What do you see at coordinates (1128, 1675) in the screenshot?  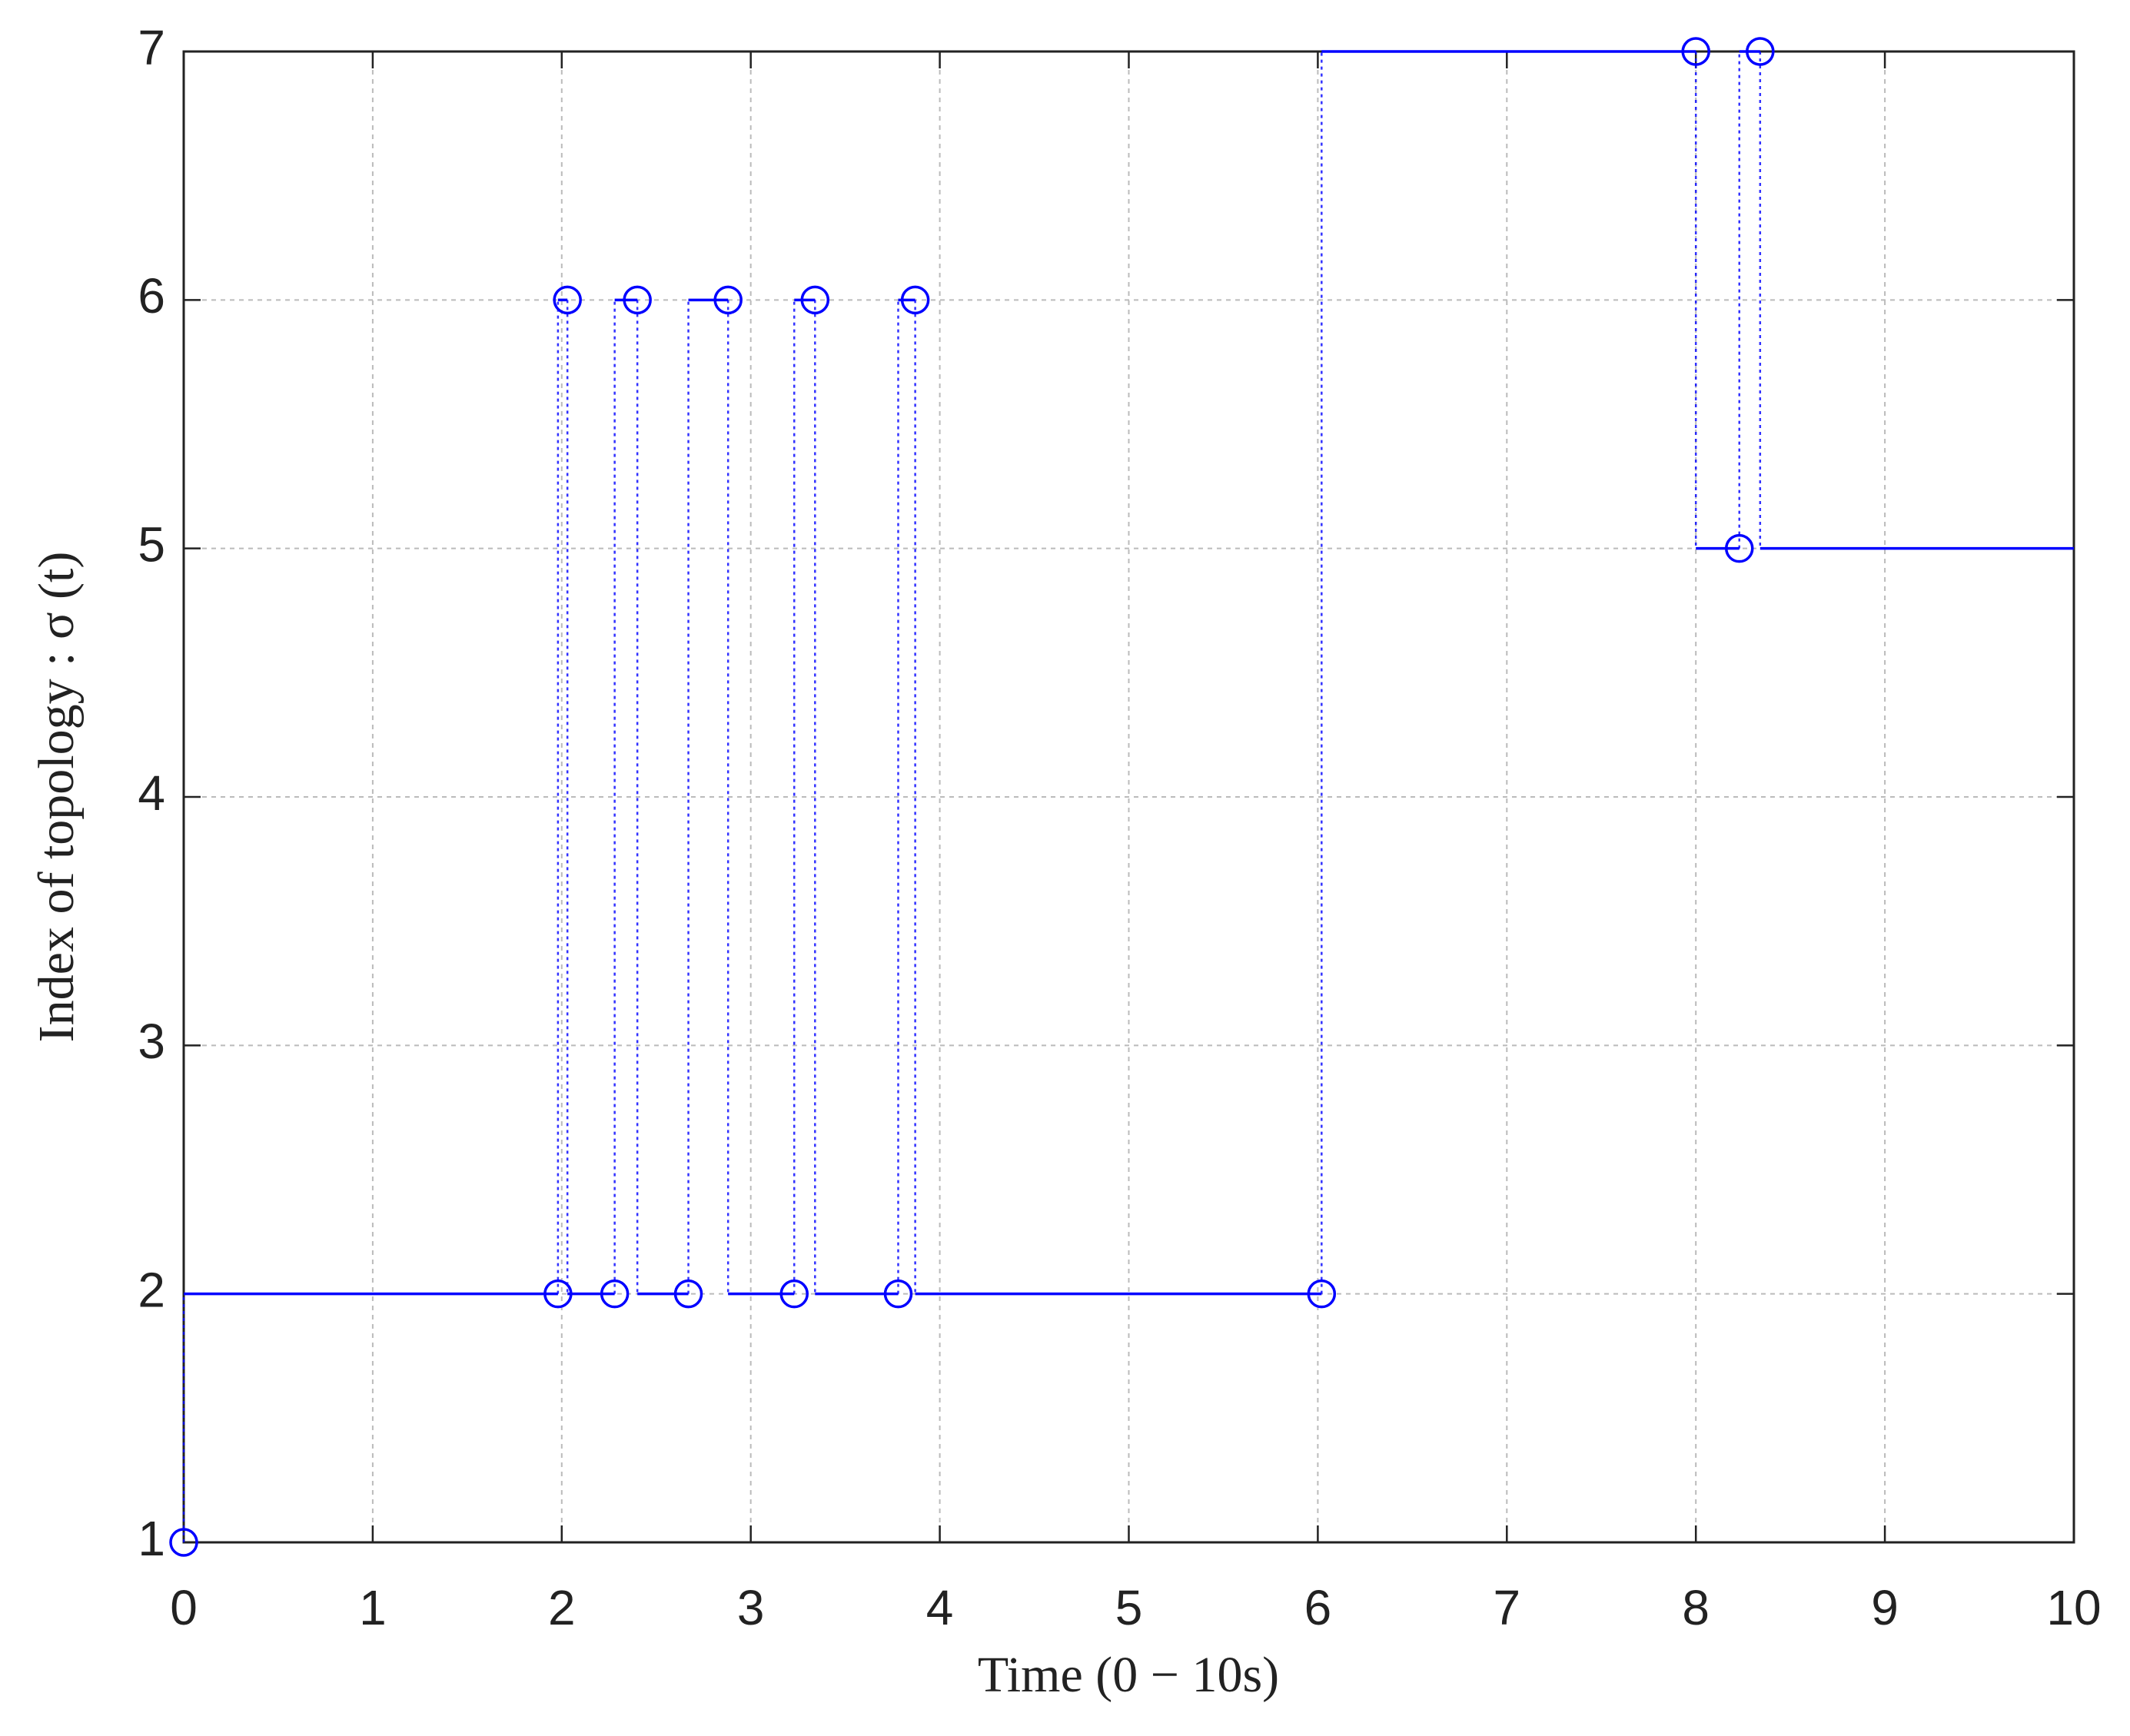 I see `x-axis-label: Time (0 − 10s)` at bounding box center [1128, 1675].